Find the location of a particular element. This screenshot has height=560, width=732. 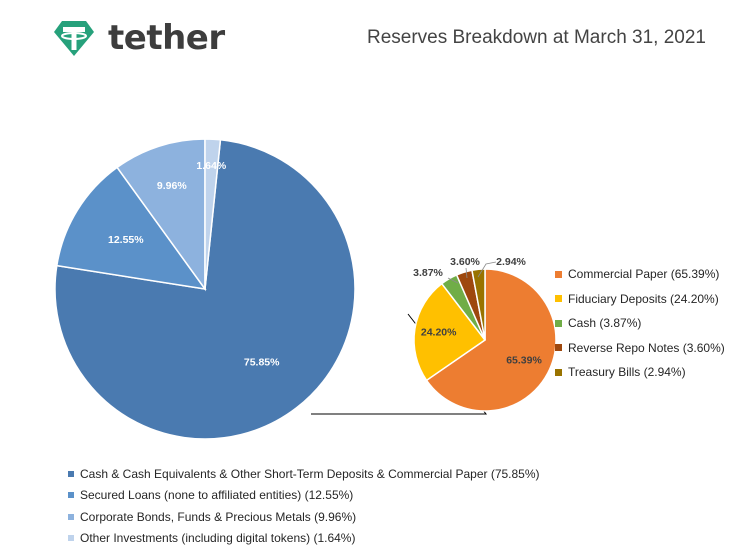

breakdown-pie-chart: 65.39% 24.20% 3.87% 3.60% 2.94% is located at coordinates (485, 334).